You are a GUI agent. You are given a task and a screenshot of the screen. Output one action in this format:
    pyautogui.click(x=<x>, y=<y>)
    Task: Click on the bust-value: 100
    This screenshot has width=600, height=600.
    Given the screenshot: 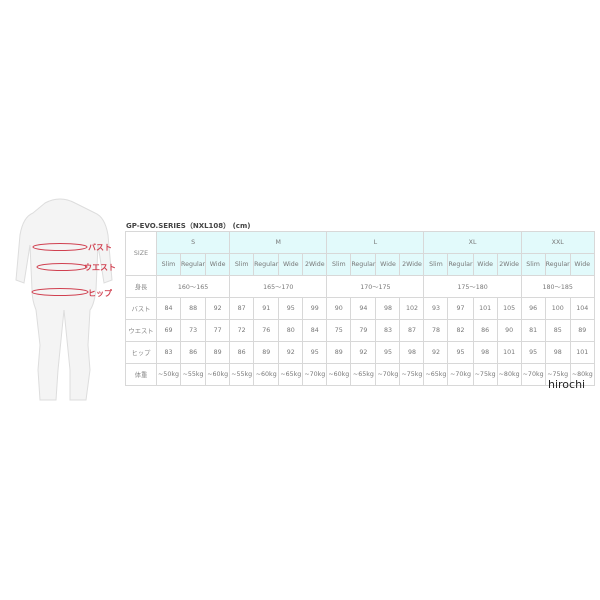 What is the action you would take?
    pyautogui.click(x=557, y=308)
    